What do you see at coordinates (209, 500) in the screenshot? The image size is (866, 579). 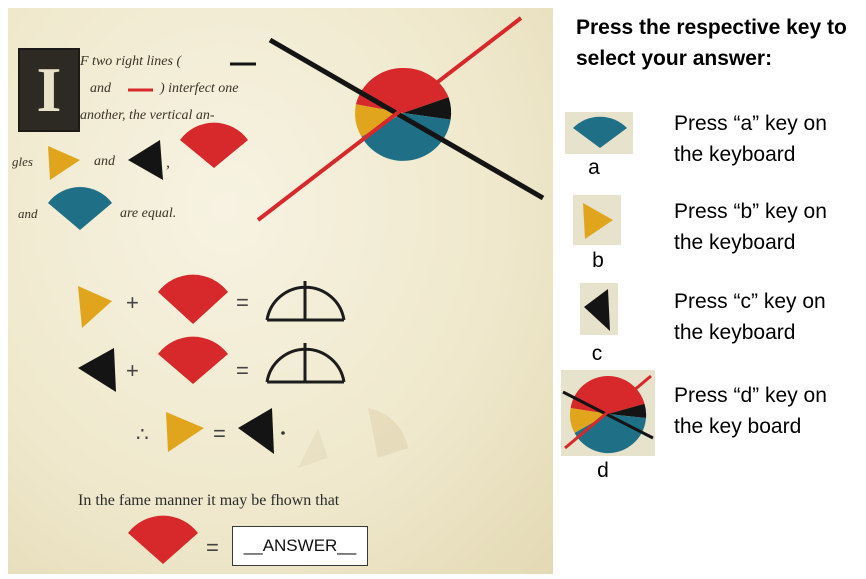 I see `sample-text: In the fame manner it may be fhown that` at bounding box center [209, 500].